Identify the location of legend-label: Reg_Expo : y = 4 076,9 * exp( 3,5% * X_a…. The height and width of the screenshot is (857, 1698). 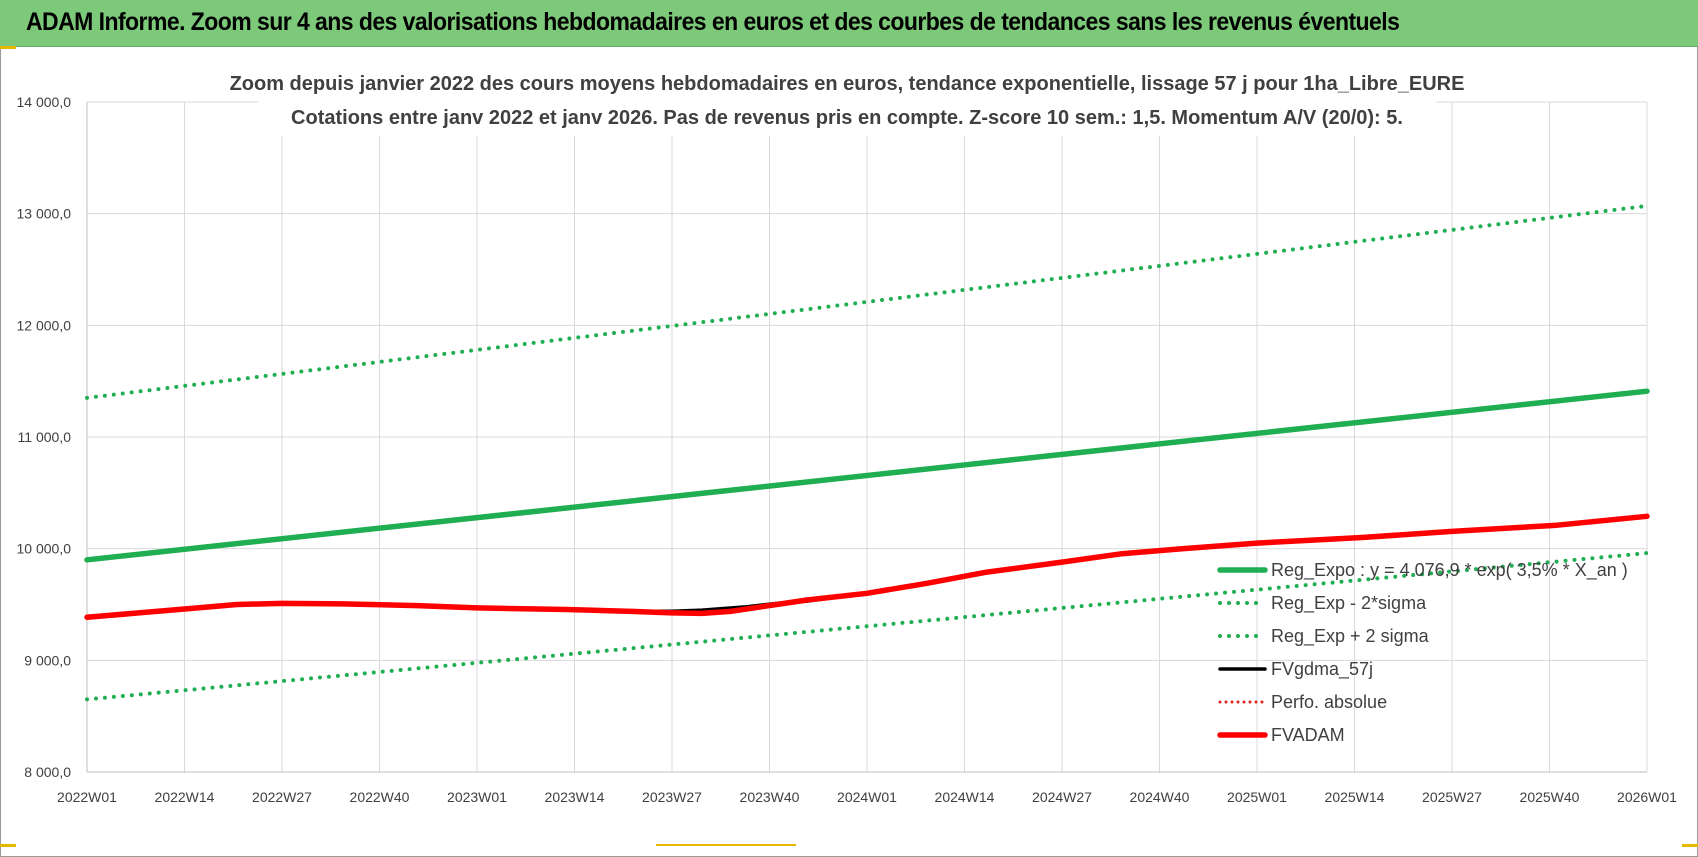
(1449, 570).